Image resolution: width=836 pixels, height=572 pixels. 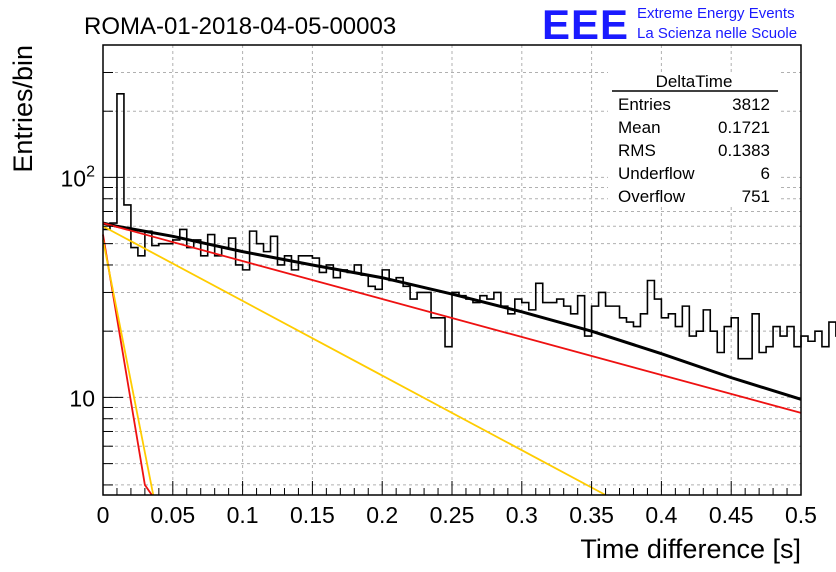 What do you see at coordinates (765, 173) in the screenshot?
I see `stats-row-value: 6` at bounding box center [765, 173].